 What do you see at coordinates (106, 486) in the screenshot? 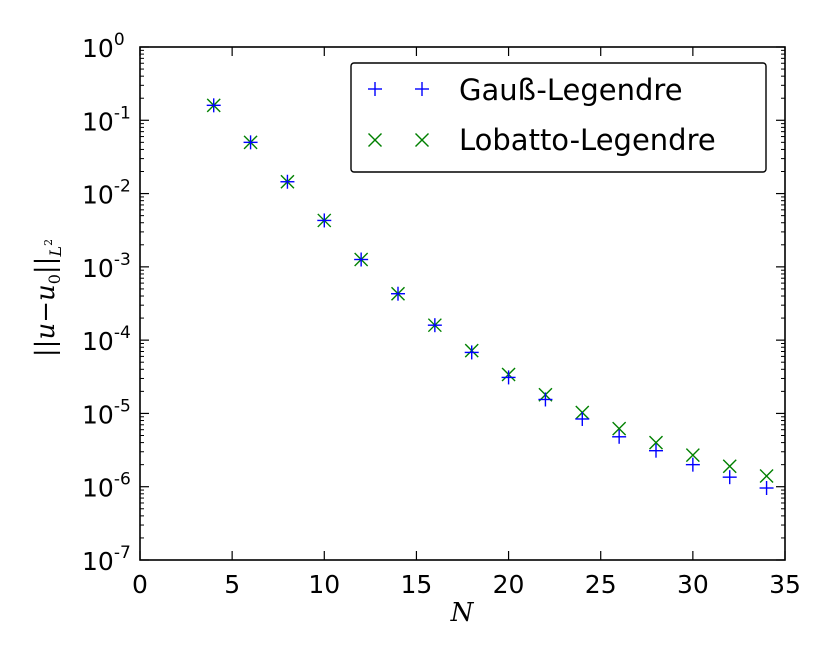
I see `y-tick-label: 10⁻⁶` at bounding box center [106, 486].